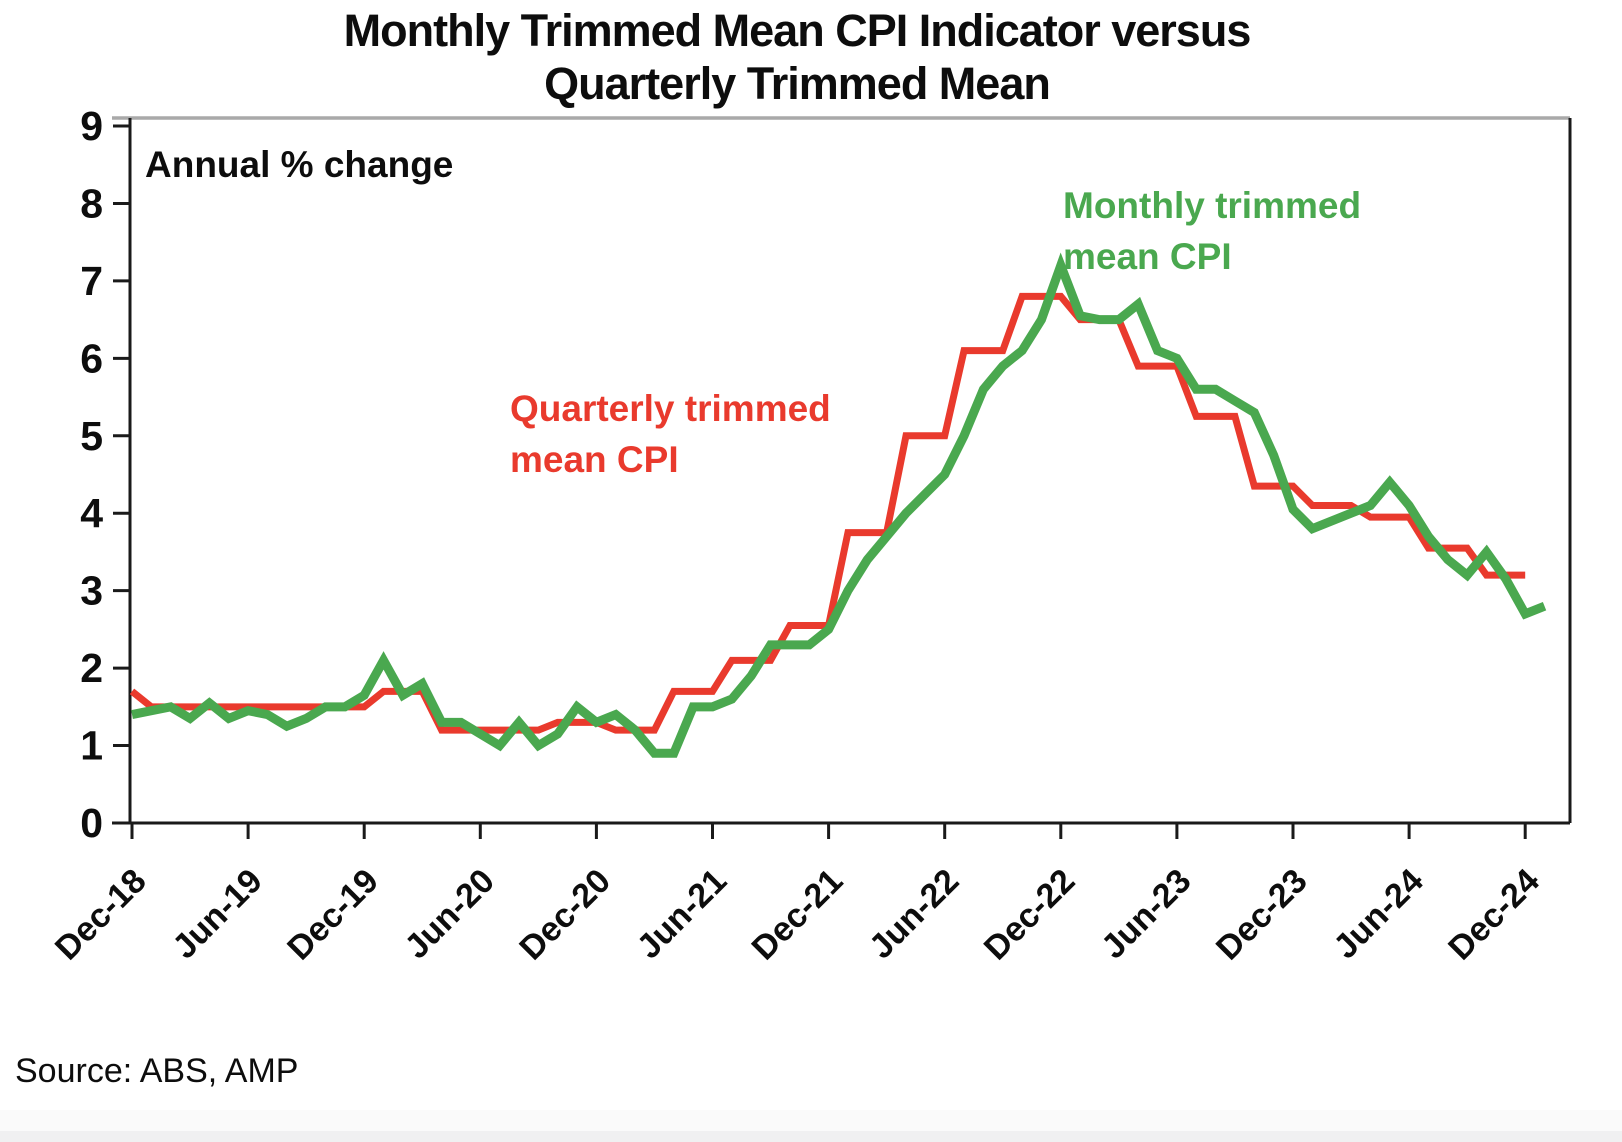 Image resolution: width=1622 pixels, height=1142 pixels. What do you see at coordinates (914, 914) in the screenshot?
I see `x-tick-label: Jun-22` at bounding box center [914, 914].